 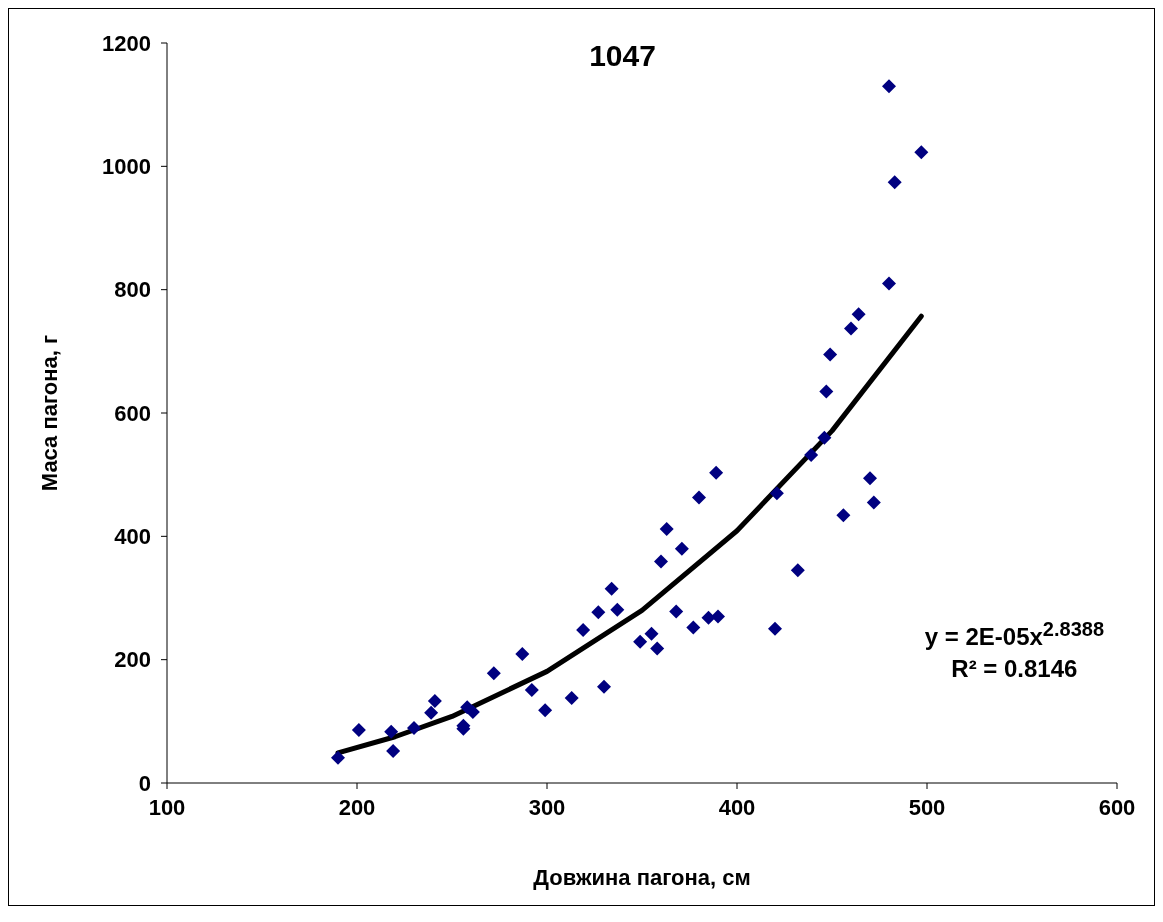 What do you see at coordinates (167, 807) in the screenshot?
I see `x-tick-label: 100` at bounding box center [167, 807].